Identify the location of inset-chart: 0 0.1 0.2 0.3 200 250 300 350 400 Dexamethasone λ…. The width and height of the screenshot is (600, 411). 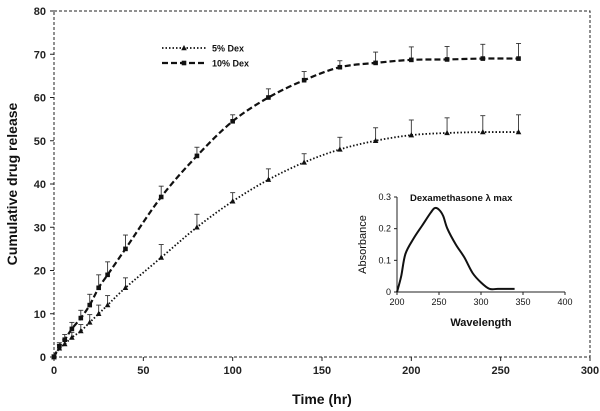
(465, 260).